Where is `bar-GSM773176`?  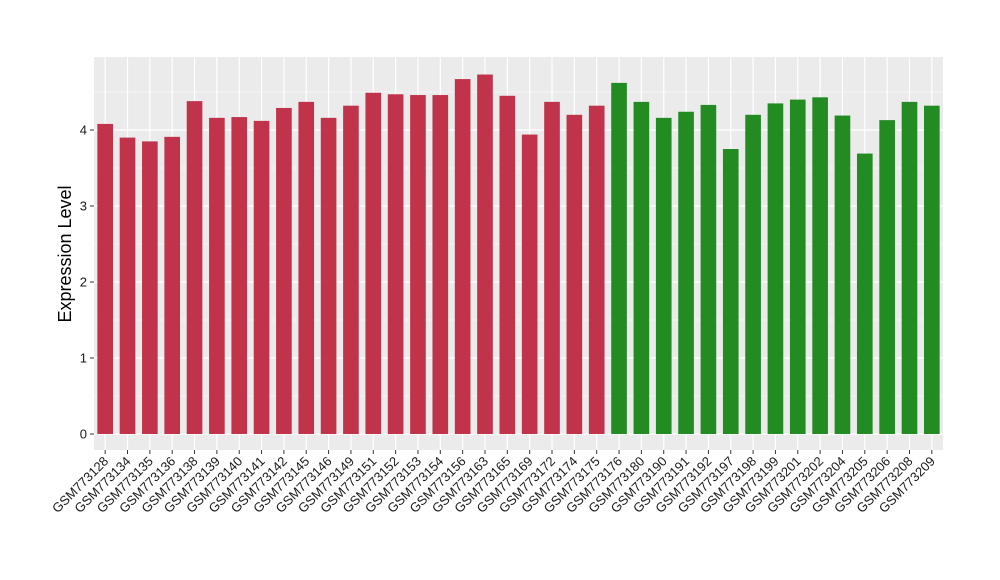 bar-GSM773176 is located at coordinates (619, 258).